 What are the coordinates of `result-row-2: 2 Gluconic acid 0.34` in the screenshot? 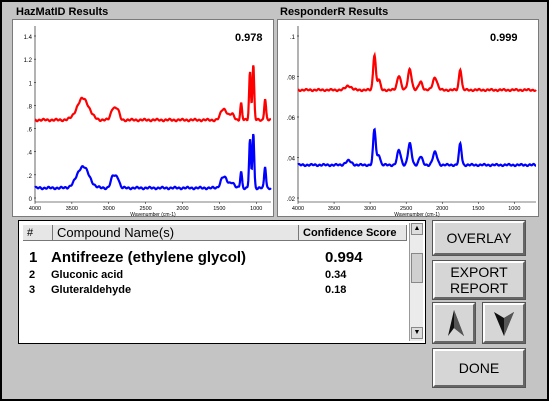 It's located at (214, 276).